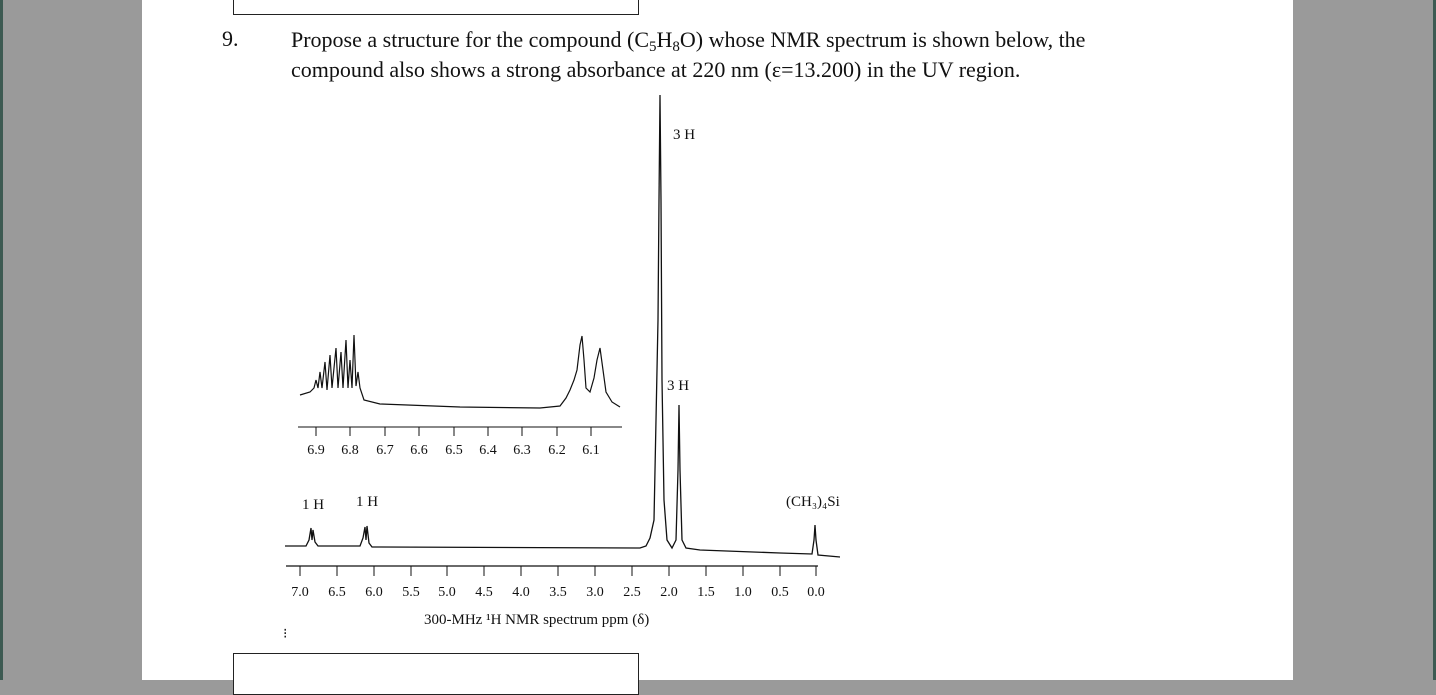 The image size is (1436, 695). What do you see at coordinates (337, 592) in the screenshot?
I see `tick-label: 6.5` at bounding box center [337, 592].